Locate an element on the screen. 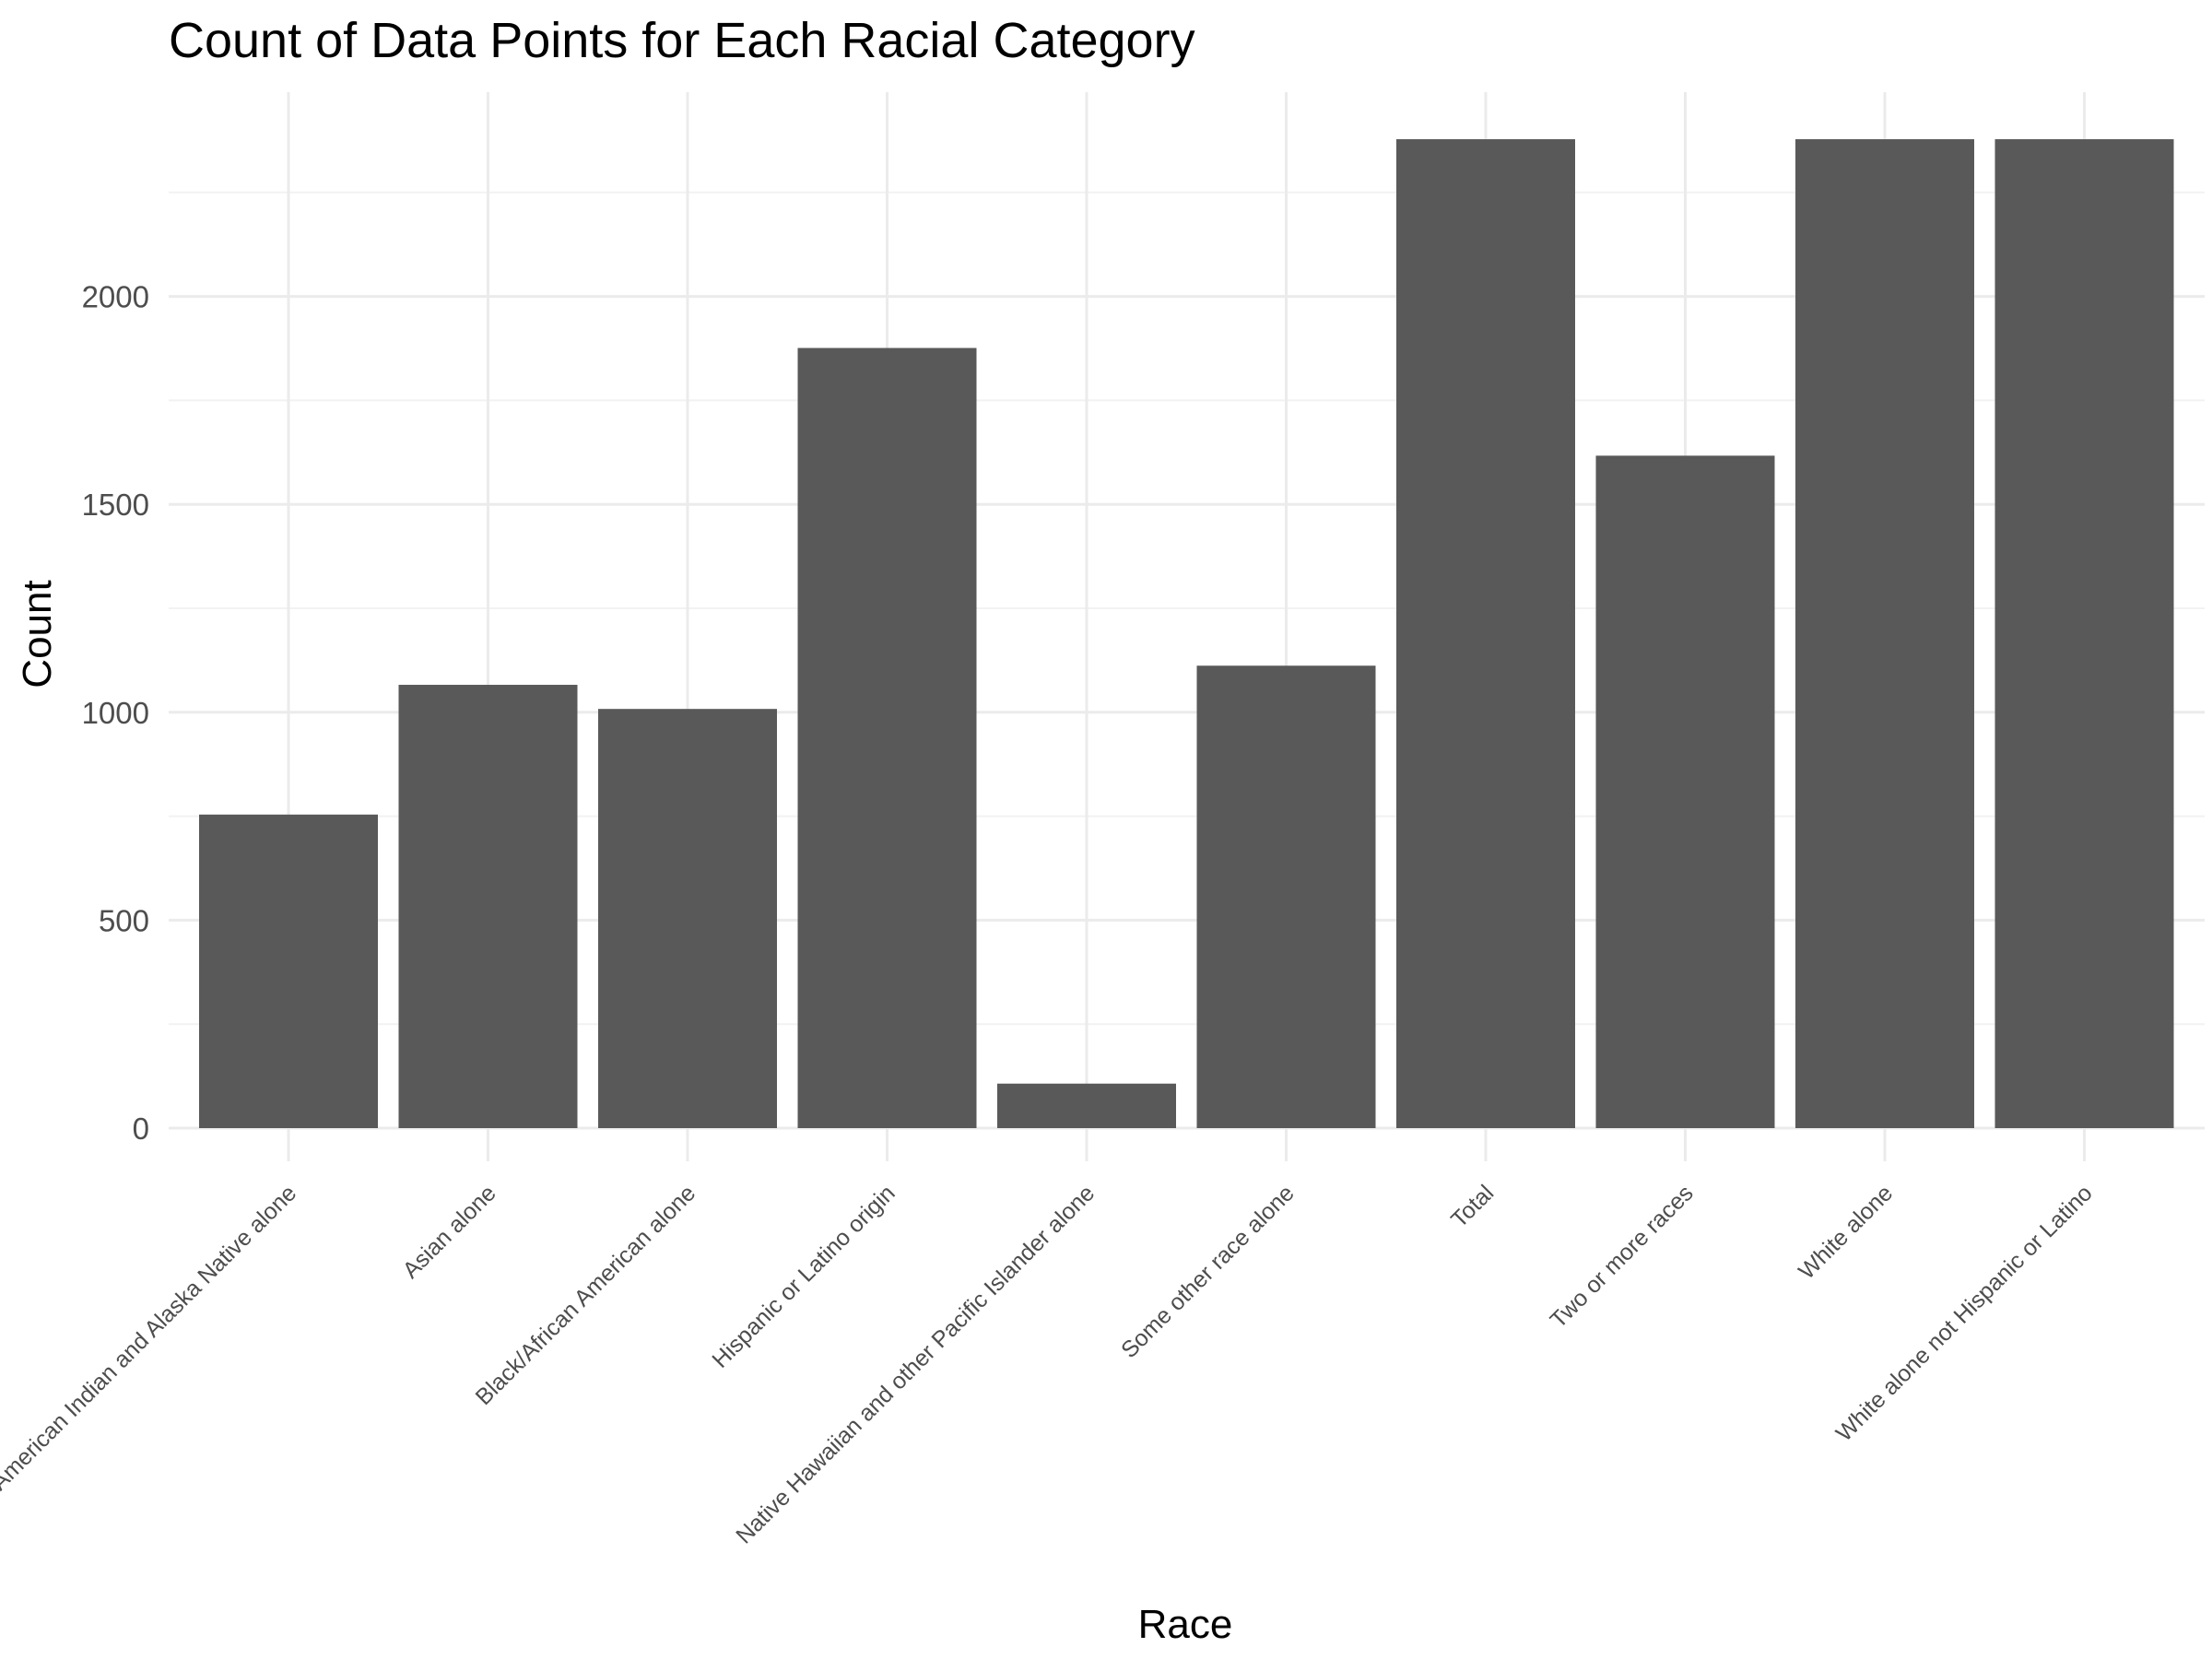 This screenshot has width=2212, height=1659. y-tick-label: 1500 is located at coordinates (115, 505).